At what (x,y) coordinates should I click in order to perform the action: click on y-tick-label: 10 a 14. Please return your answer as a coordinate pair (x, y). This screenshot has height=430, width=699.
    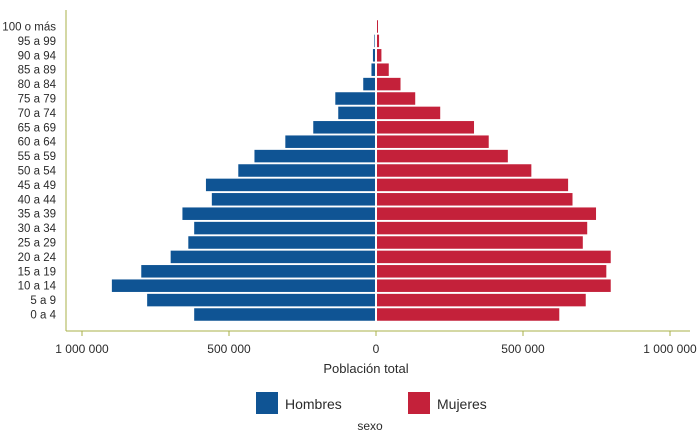
    Looking at the image, I should click on (37, 287).